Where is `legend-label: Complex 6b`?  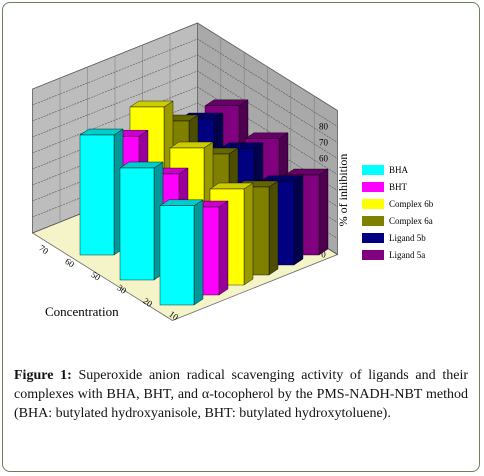 legend-label: Complex 6b is located at coordinates (411, 204).